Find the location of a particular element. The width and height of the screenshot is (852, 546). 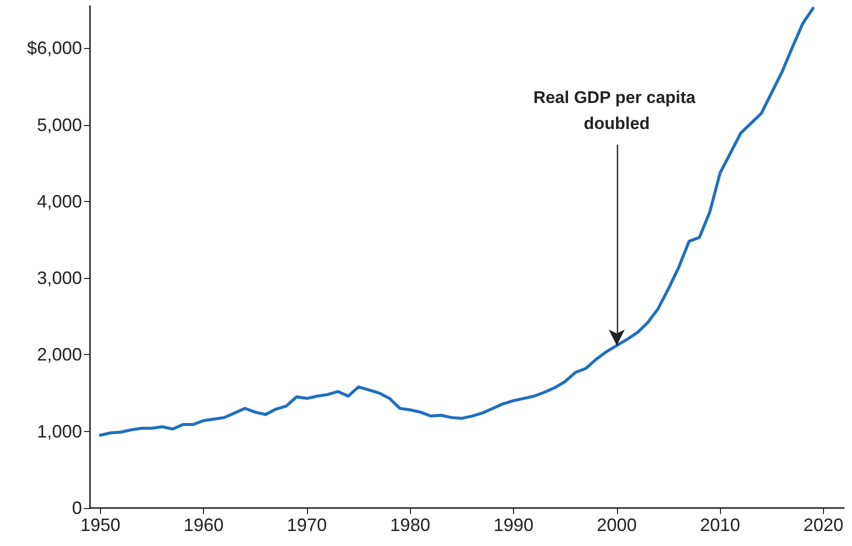

x-tick-label: 1970 is located at coordinates (306, 525).